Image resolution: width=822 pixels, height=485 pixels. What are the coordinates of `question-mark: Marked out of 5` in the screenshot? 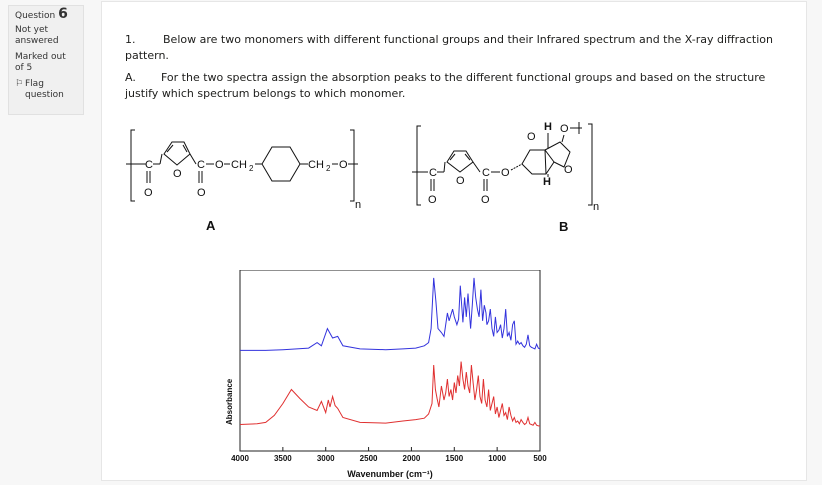 It's located at (40, 62).